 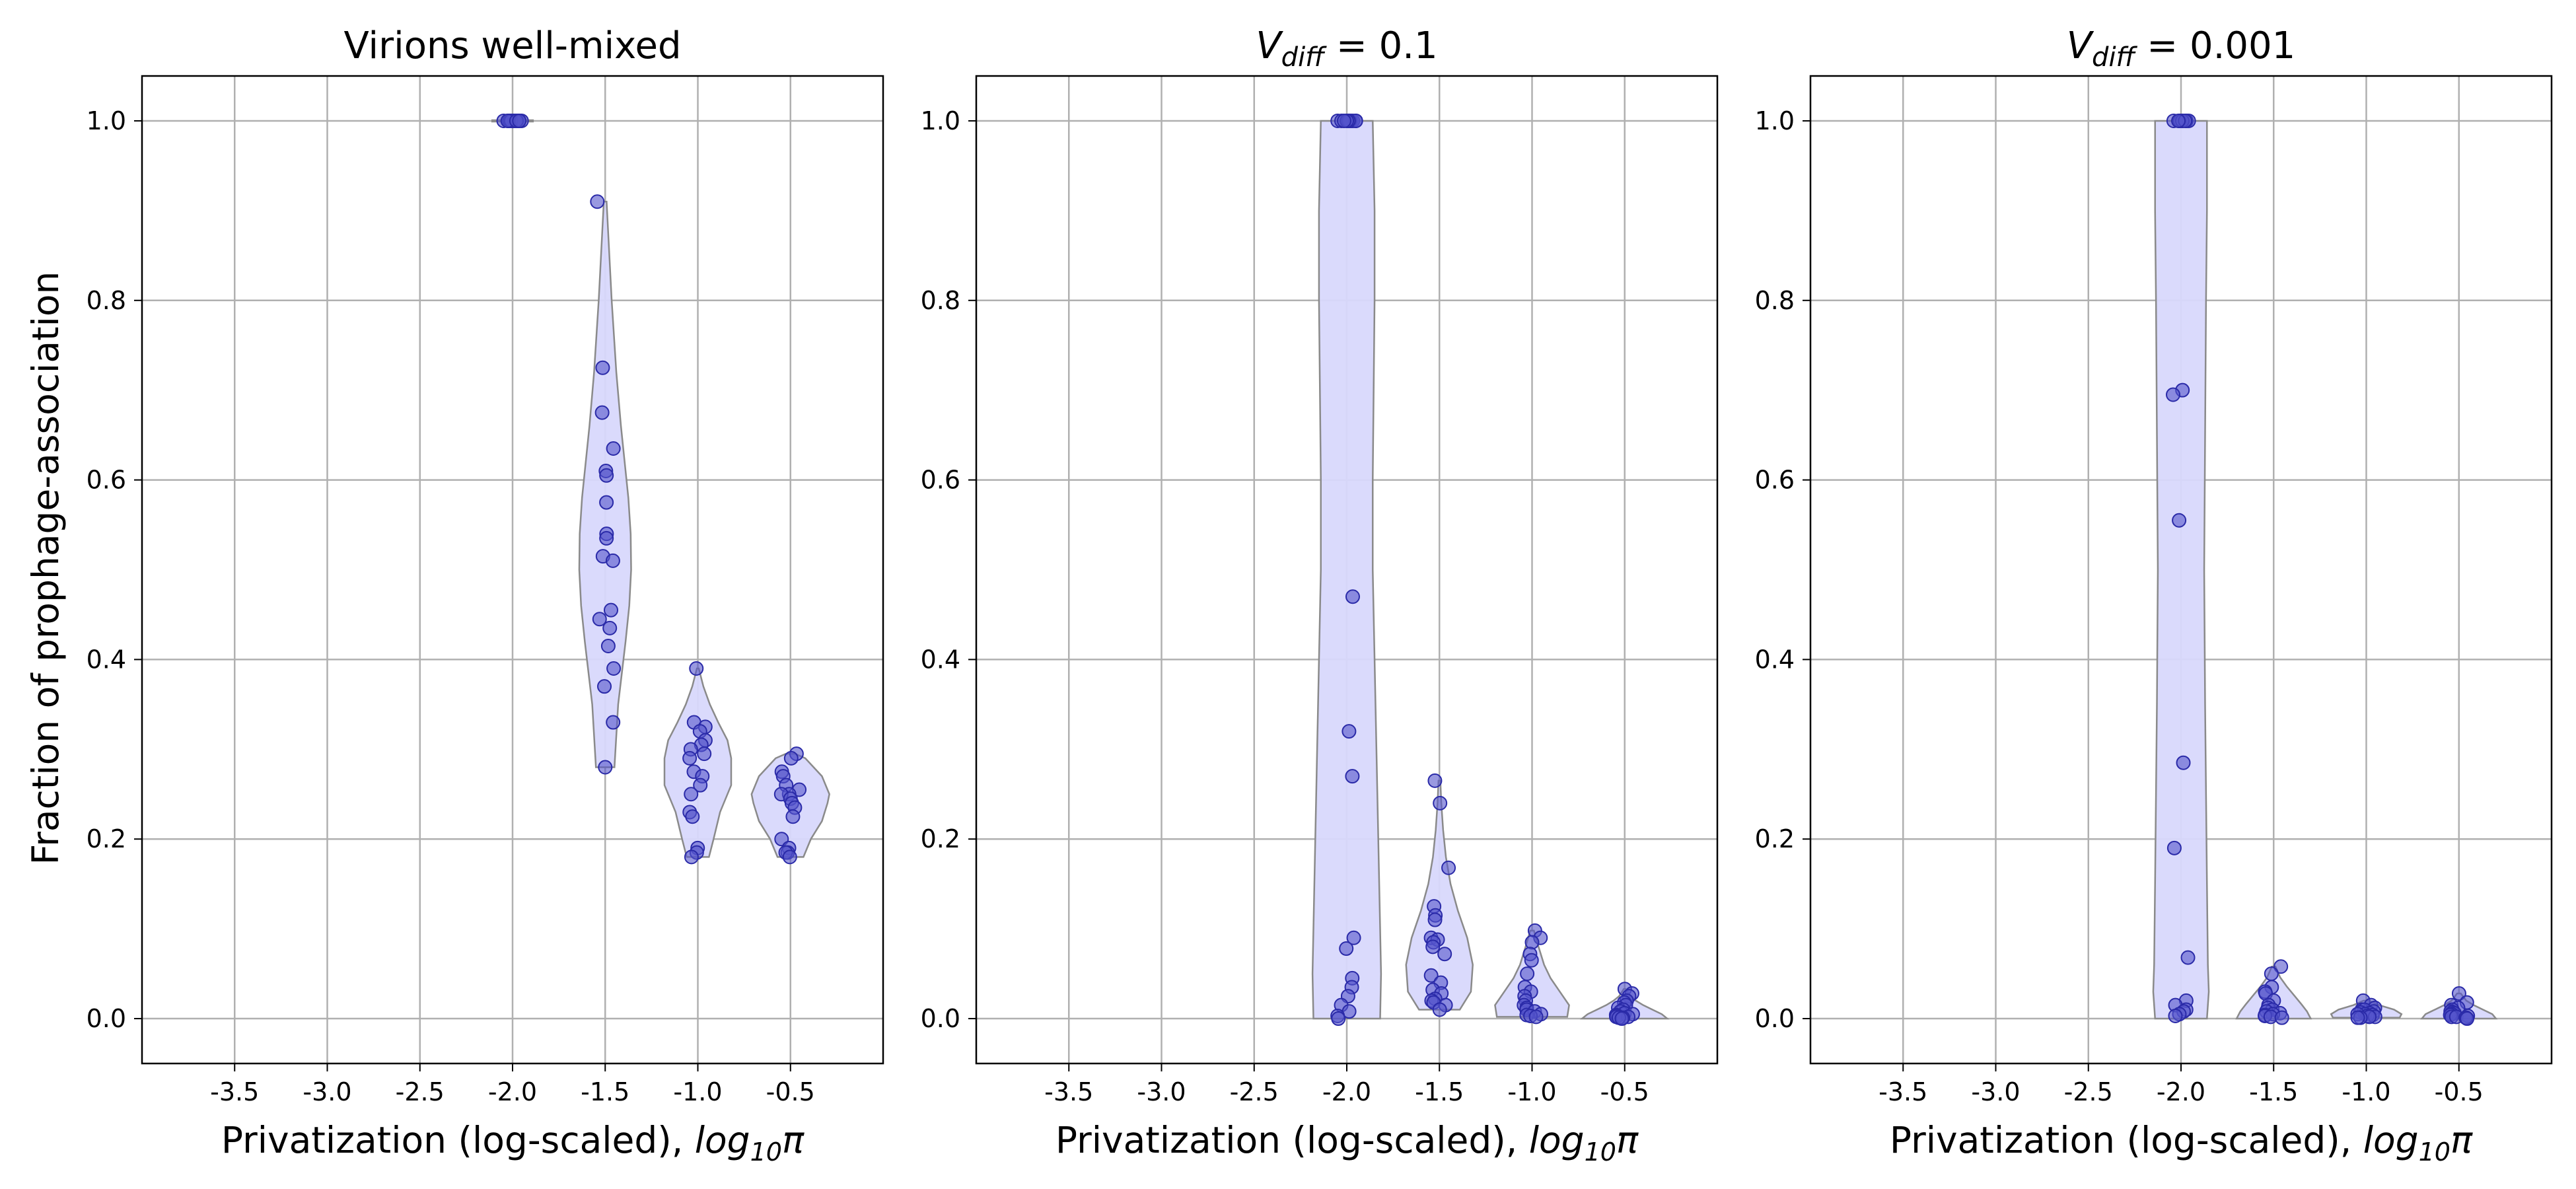 I want to click on y-axis-label: Fraction of prophage-association, so click(x=45, y=568).